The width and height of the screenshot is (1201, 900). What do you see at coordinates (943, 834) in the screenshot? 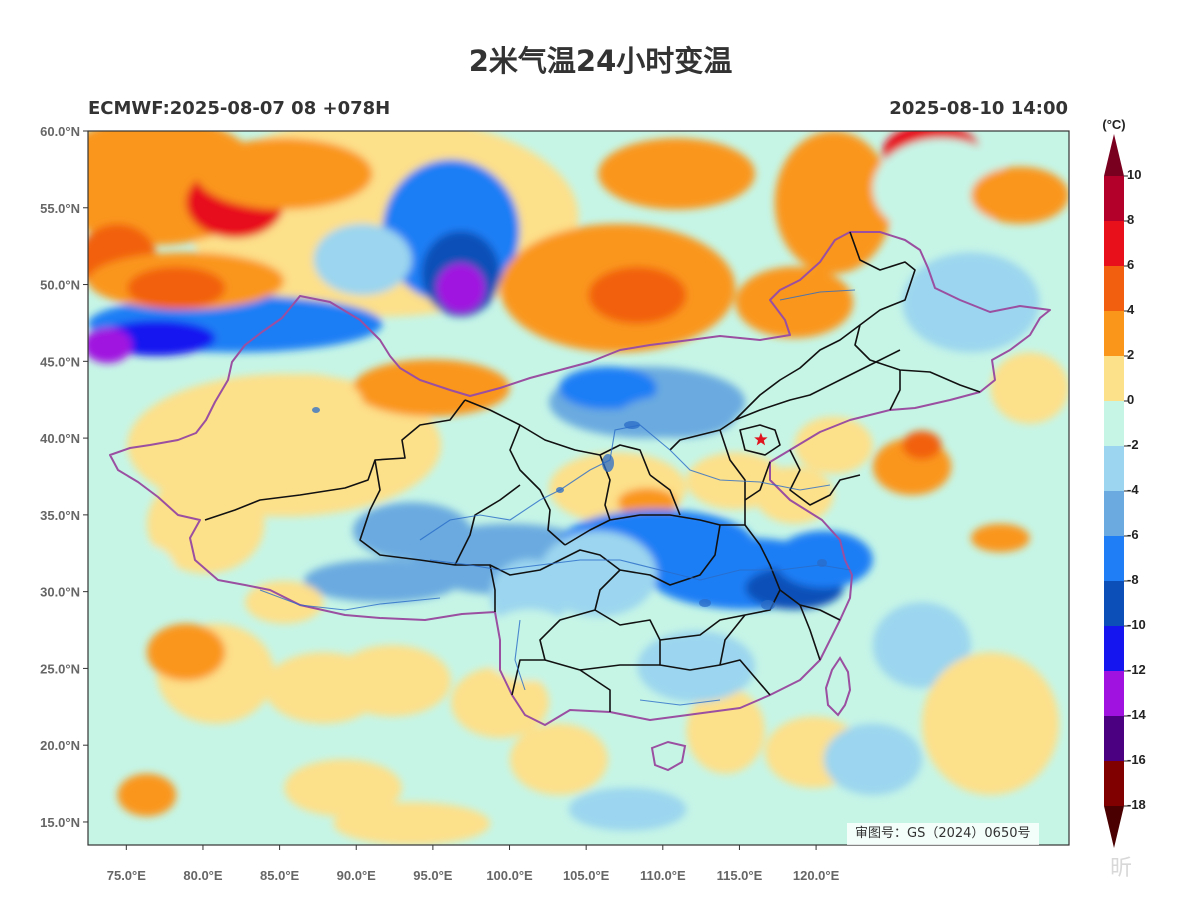
I see `map-approval-number: 审图号：GS（2024）0650号` at bounding box center [943, 834].